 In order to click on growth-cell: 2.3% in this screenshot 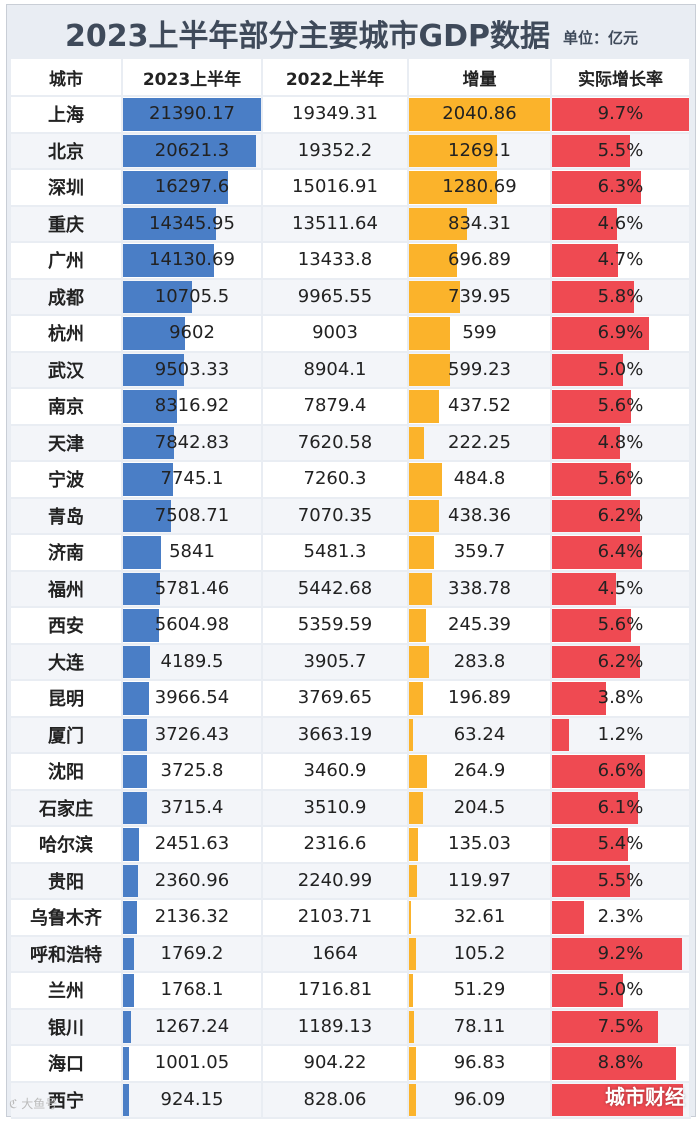, I will do `click(621, 918)`.